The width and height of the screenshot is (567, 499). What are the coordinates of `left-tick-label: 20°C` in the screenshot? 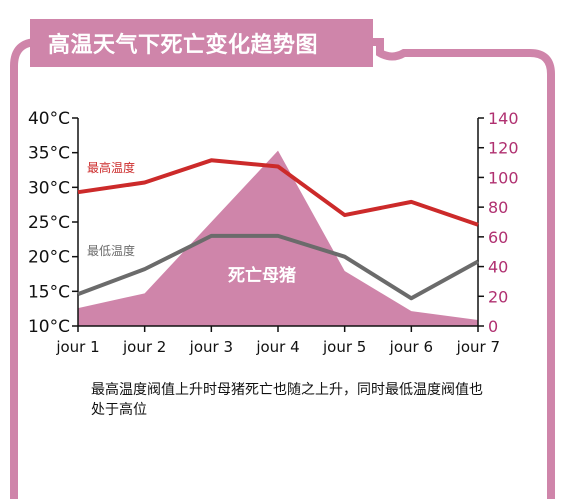 It's located at (49, 258).